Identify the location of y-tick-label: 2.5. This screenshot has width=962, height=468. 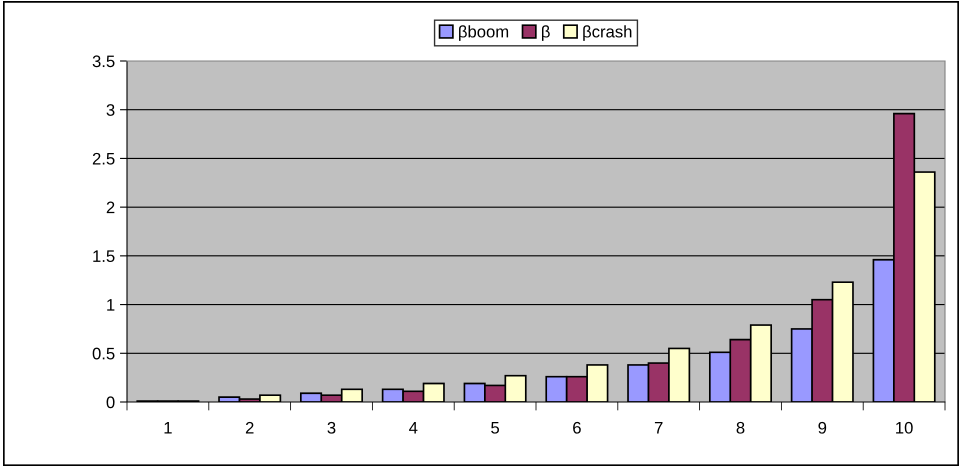
(103, 158).